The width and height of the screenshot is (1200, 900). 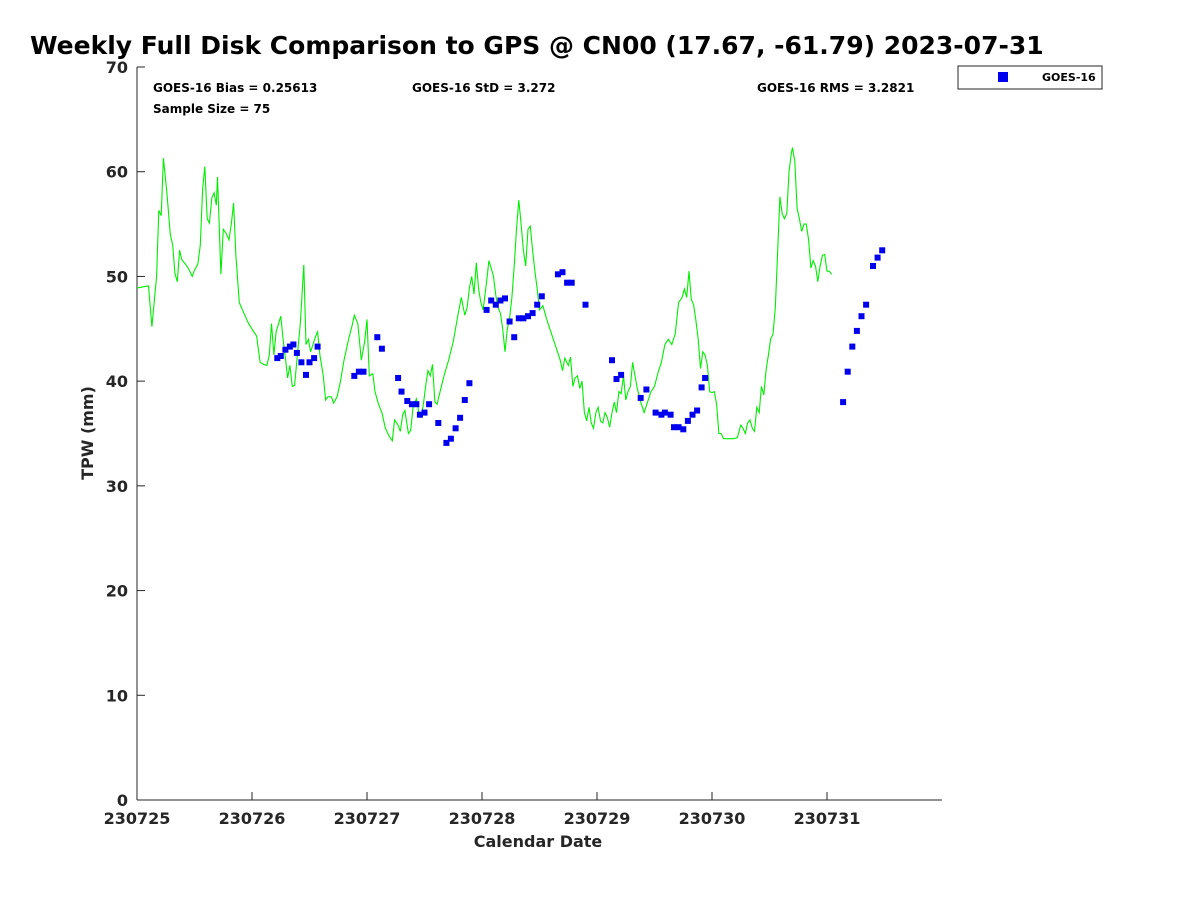 I want to click on x-tick-label: 230725, so click(x=137, y=818).